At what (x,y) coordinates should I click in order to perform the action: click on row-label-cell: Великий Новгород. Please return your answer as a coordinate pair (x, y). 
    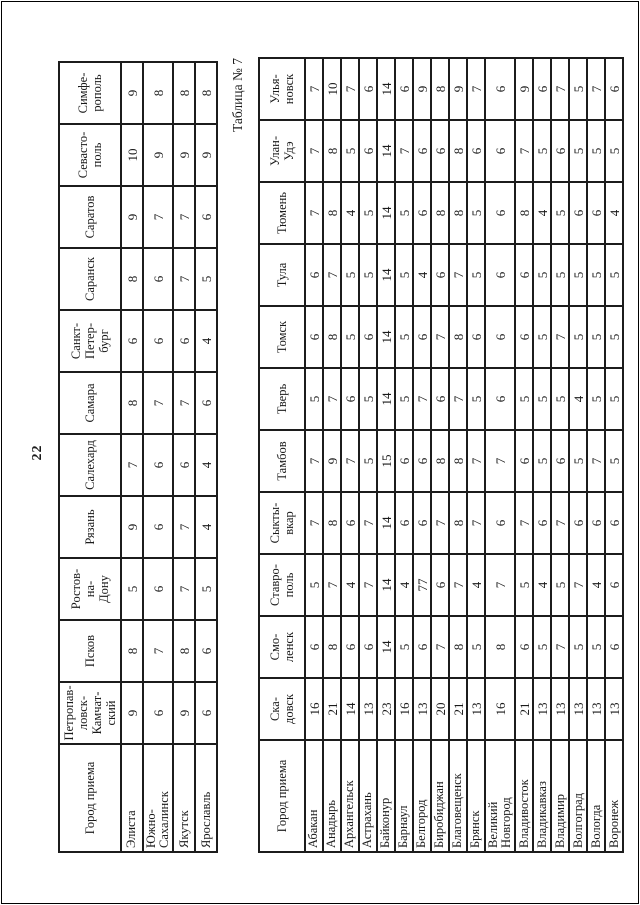
    Looking at the image, I should click on (500, 796).